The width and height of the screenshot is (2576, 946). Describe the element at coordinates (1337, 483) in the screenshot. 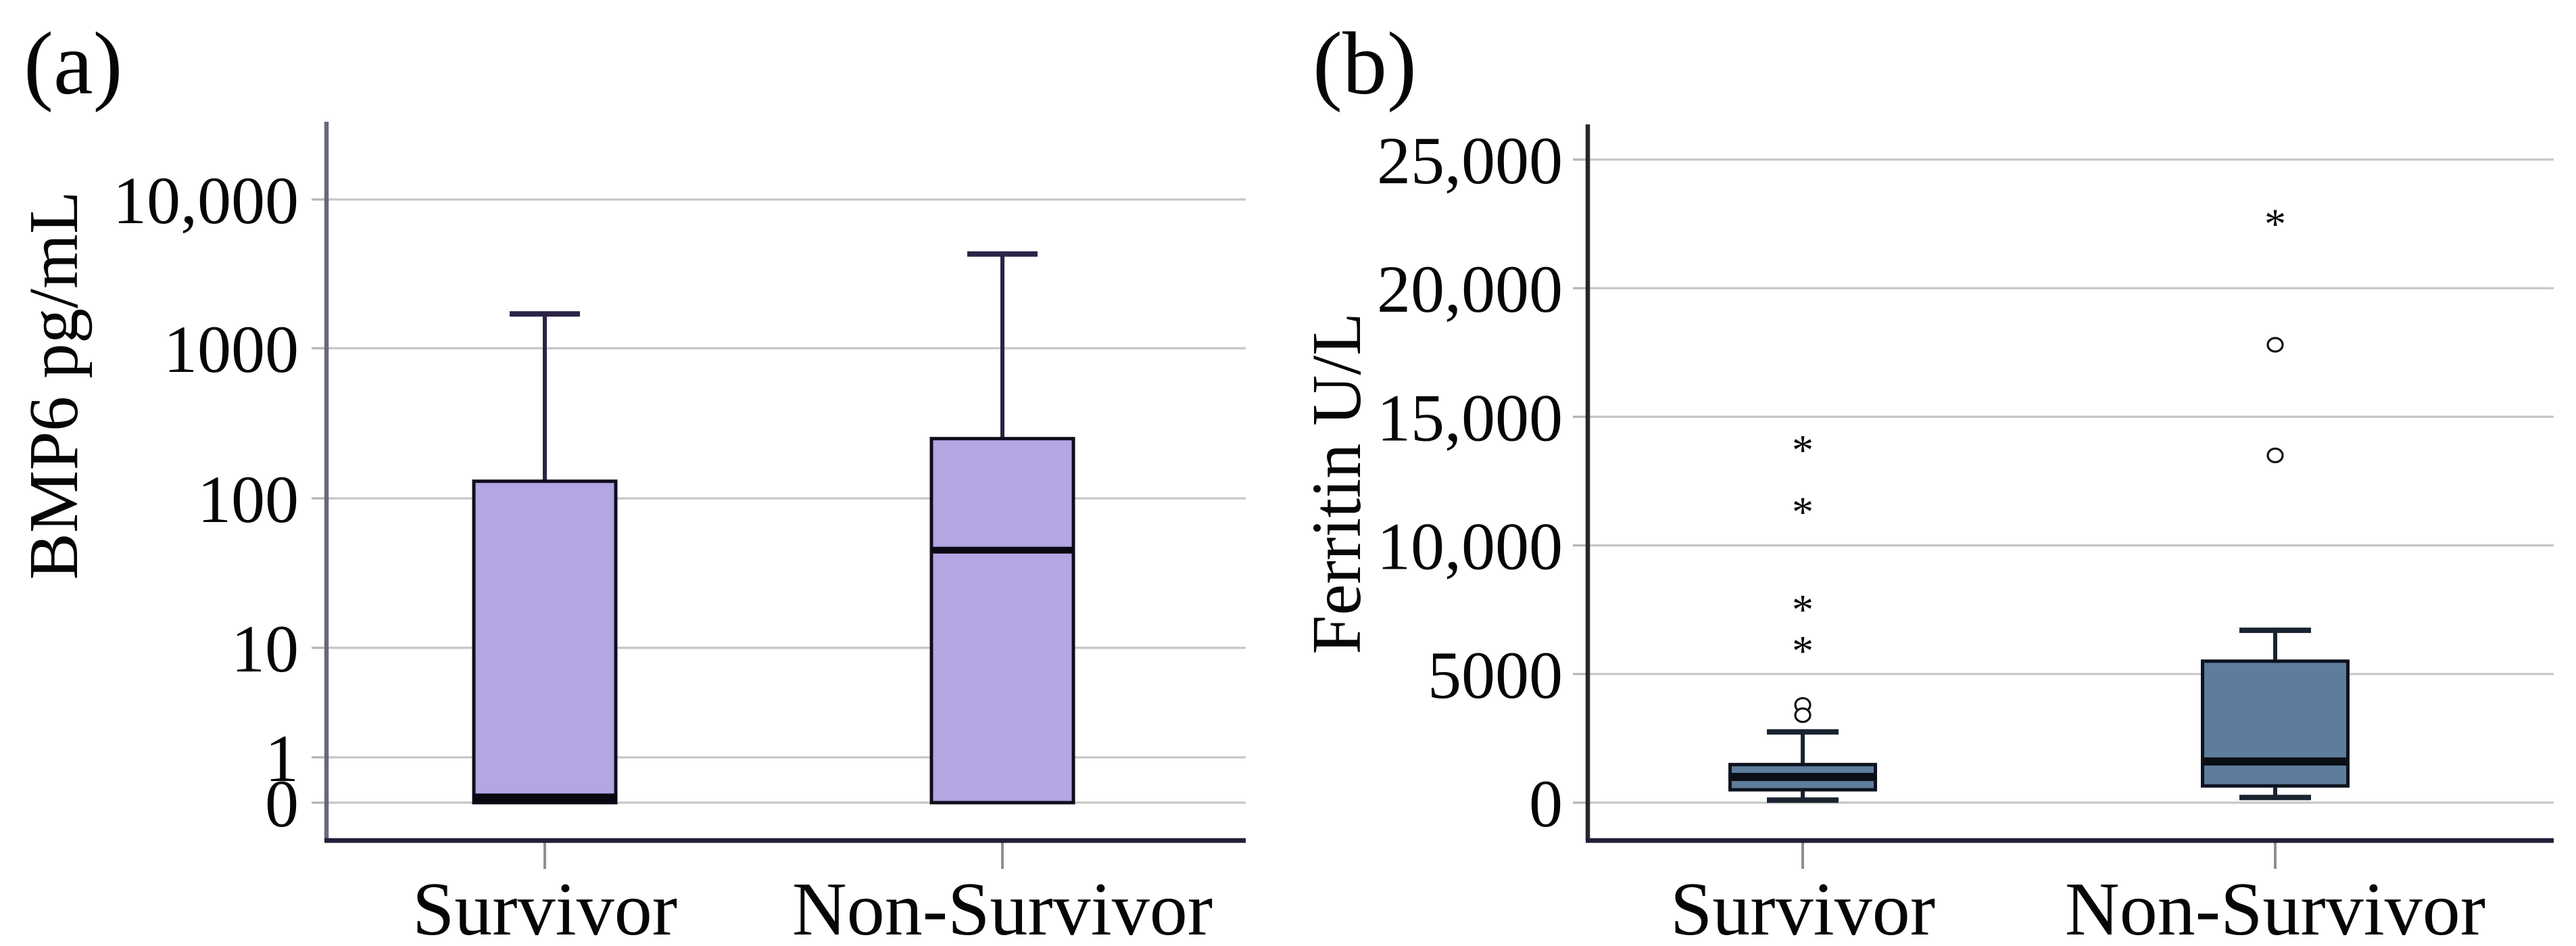

I see `y-axis-title: Ferritin U/L` at that location.